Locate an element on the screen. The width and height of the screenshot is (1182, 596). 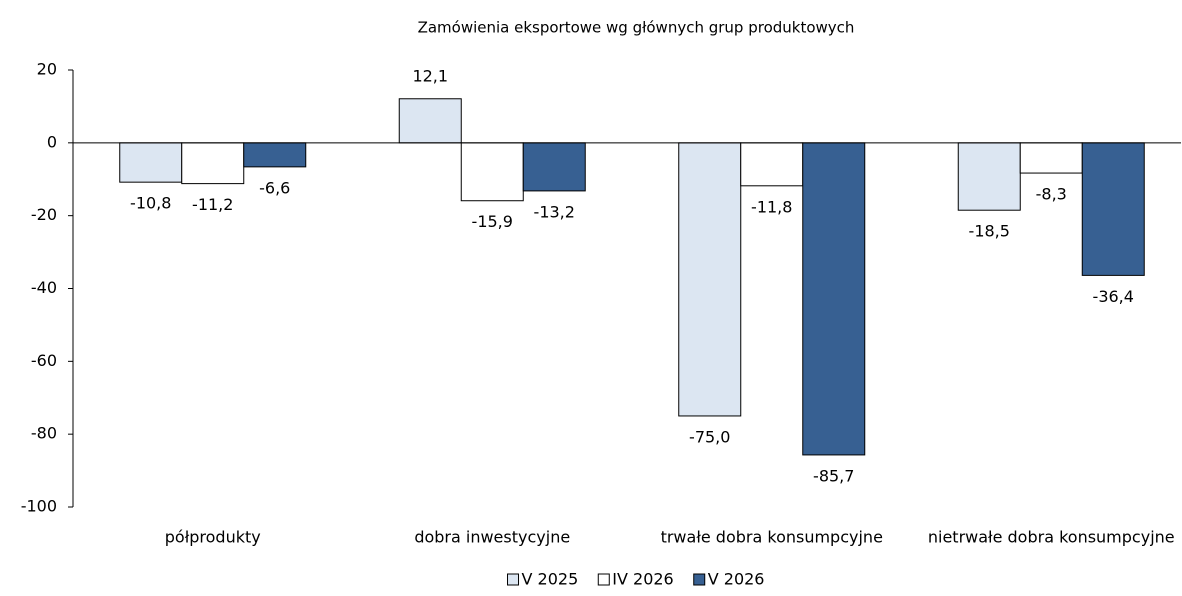
data-label: -10,8 is located at coordinates (150, 203).